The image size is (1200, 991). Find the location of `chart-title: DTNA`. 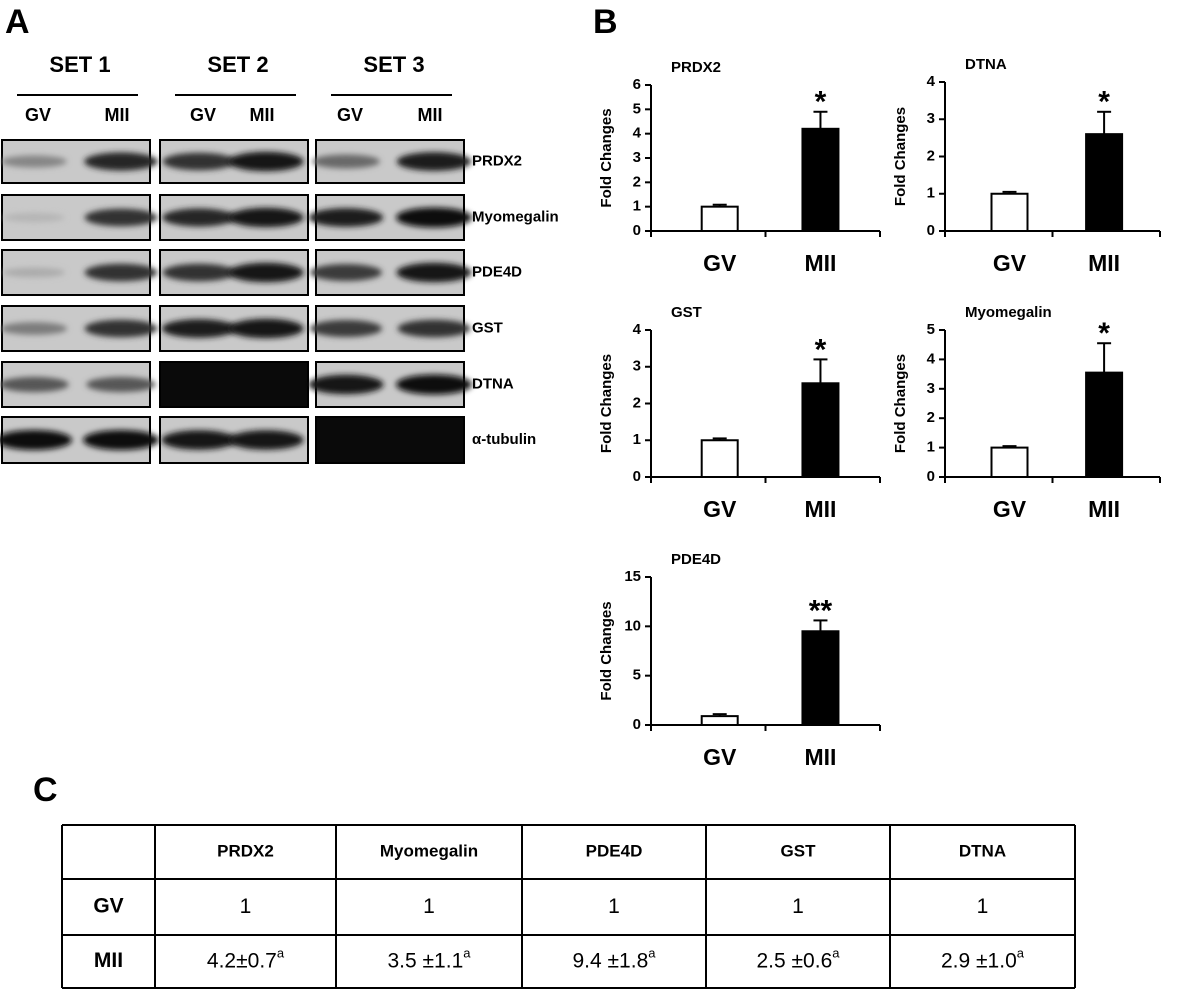

chart-title: DTNA is located at coordinates (986, 64).